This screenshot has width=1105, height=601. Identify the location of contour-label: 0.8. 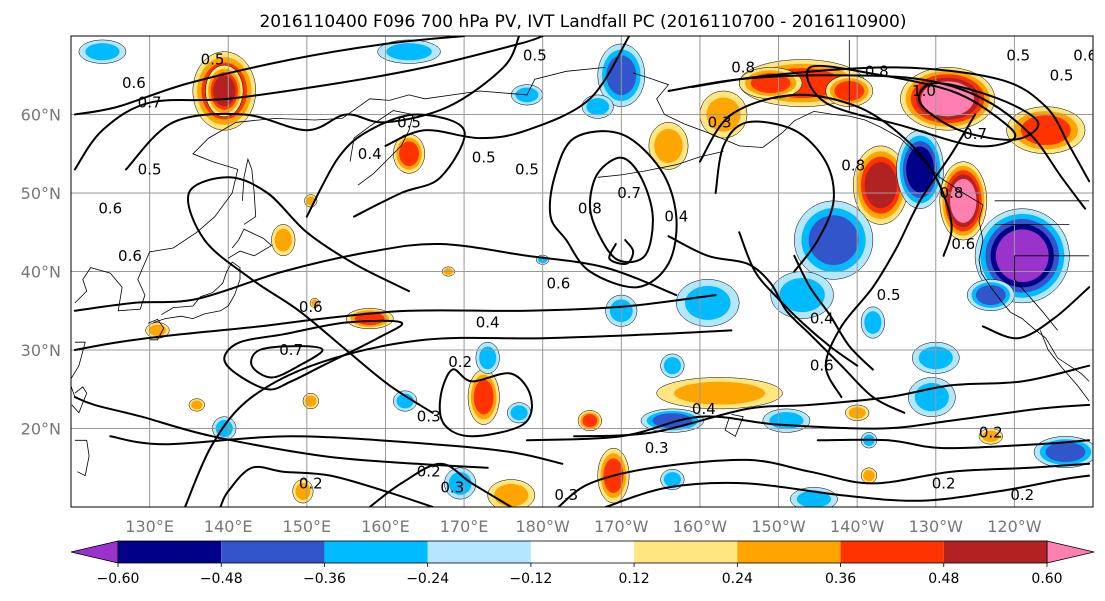
(952, 193).